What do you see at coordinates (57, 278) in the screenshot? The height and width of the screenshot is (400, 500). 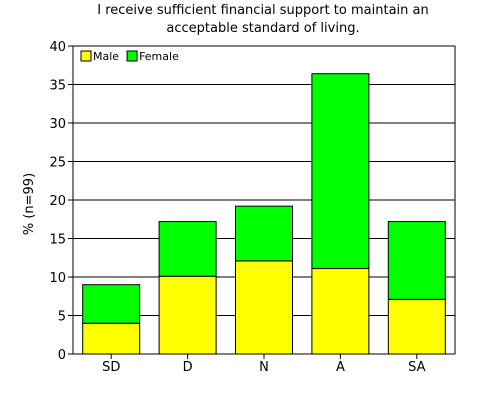 I see `y-tick-label: 10` at bounding box center [57, 278].